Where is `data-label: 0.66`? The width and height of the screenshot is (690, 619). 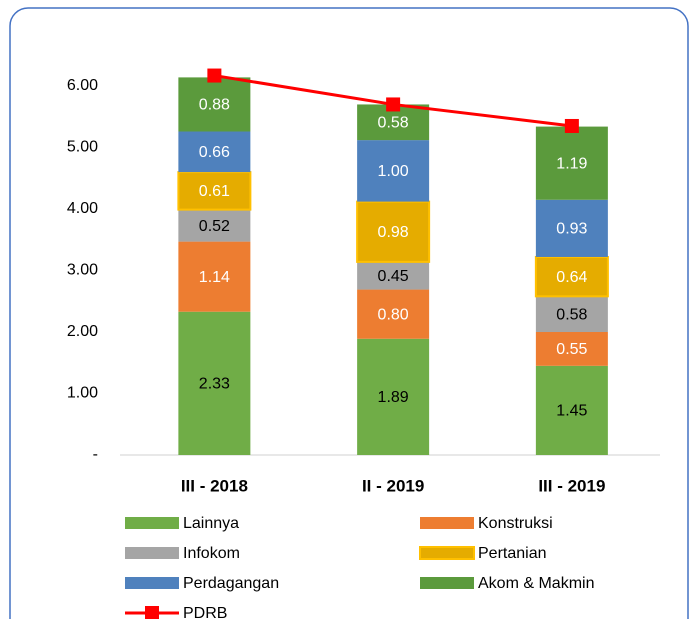 data-label: 0.66 is located at coordinates (214, 152).